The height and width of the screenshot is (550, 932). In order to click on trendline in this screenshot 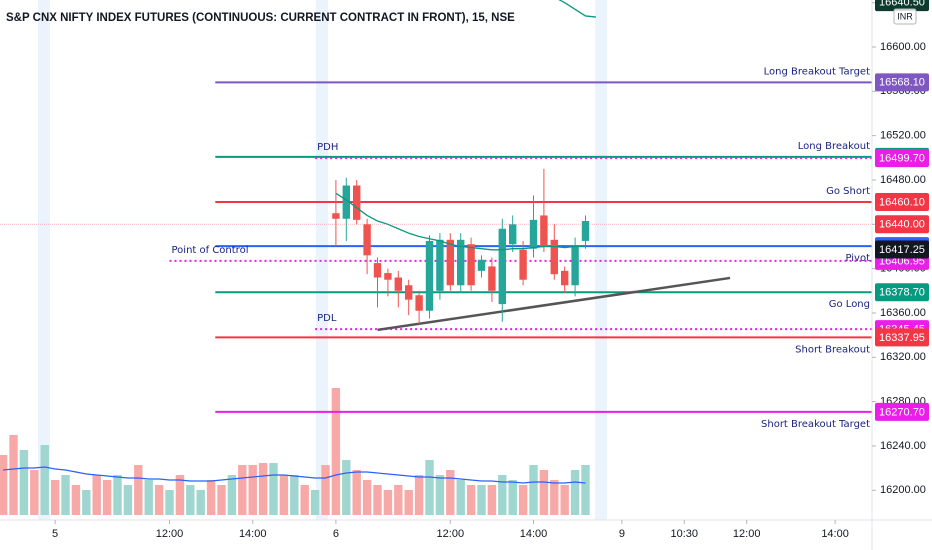, I will do `click(554, 304)`.